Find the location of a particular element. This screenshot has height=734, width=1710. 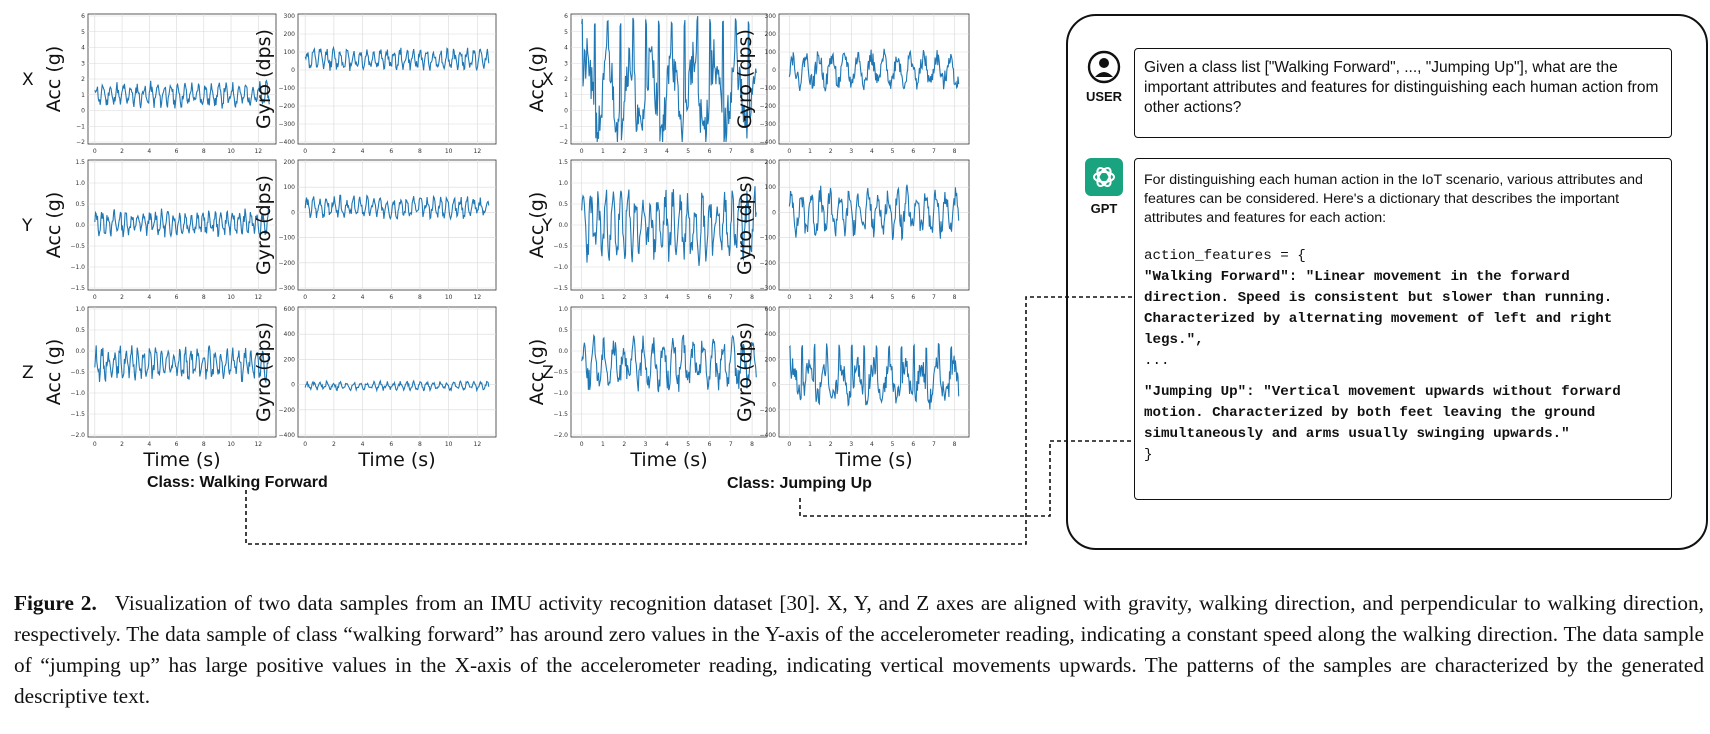

y-tick-label: −1.5 is located at coordinates (77, 288).